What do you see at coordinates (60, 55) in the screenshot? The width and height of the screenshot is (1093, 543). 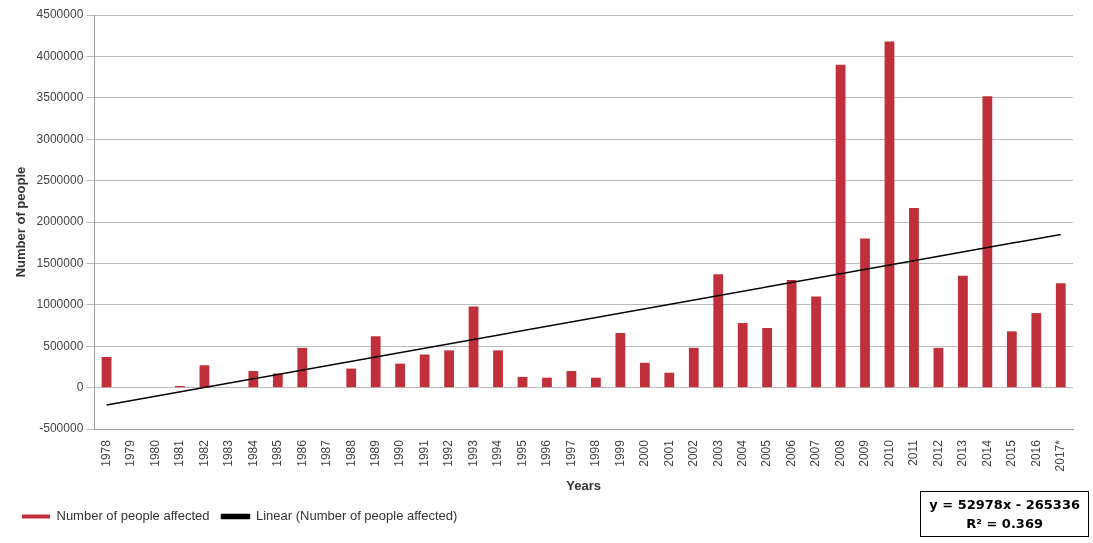 I see `y-tick-label: 4000000` at bounding box center [60, 55].